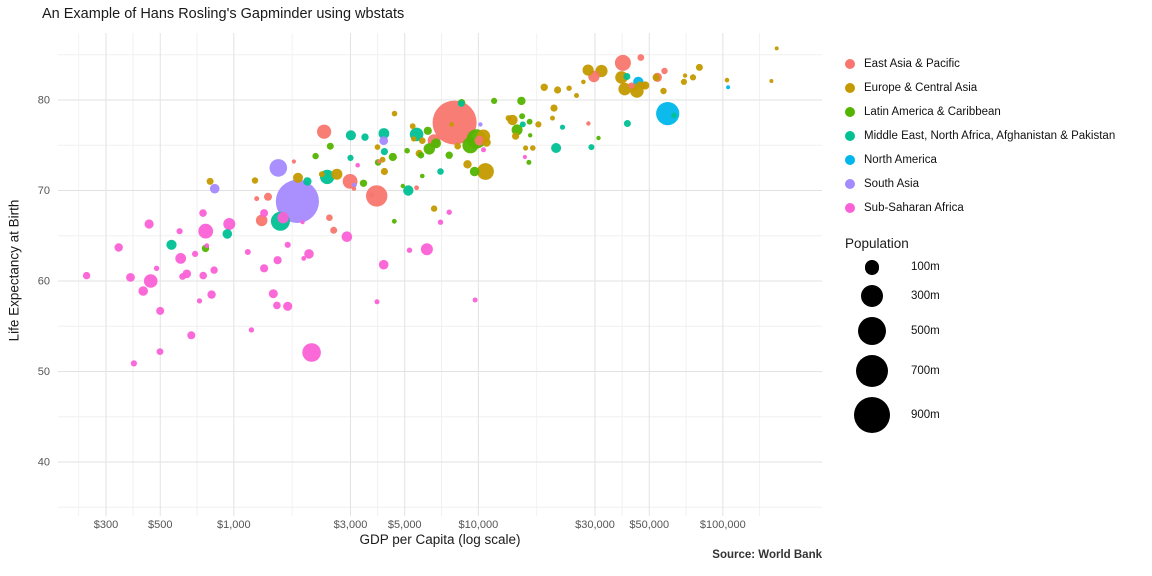 The height and width of the screenshot is (576, 1152). I want to click on region-legend-label: North America, so click(900, 160).